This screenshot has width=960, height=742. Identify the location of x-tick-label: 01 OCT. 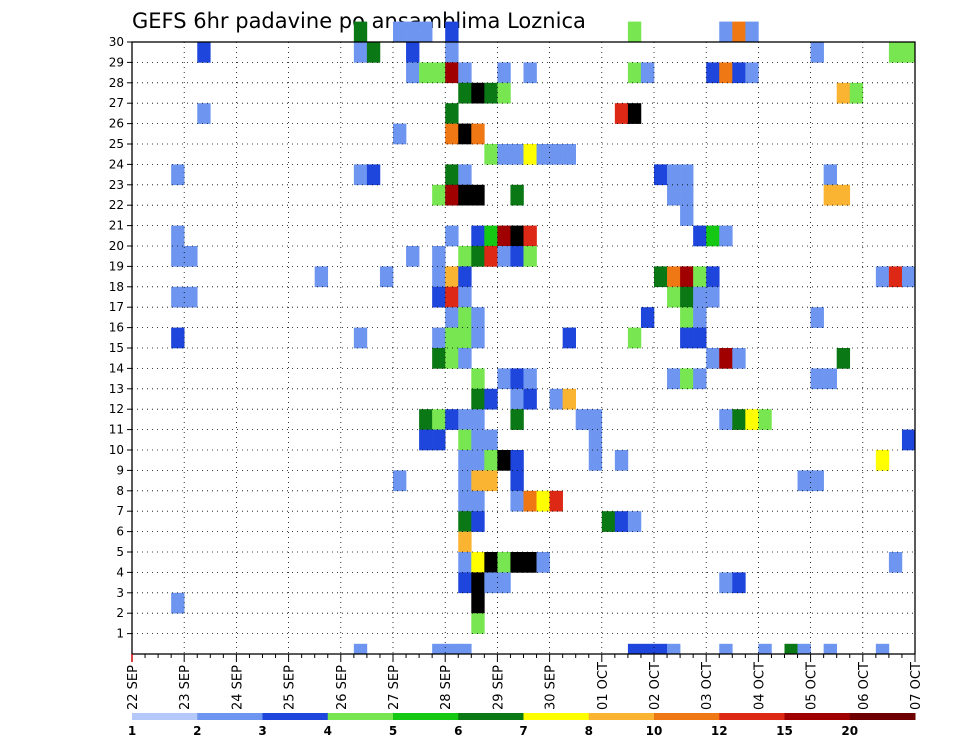
(603, 686).